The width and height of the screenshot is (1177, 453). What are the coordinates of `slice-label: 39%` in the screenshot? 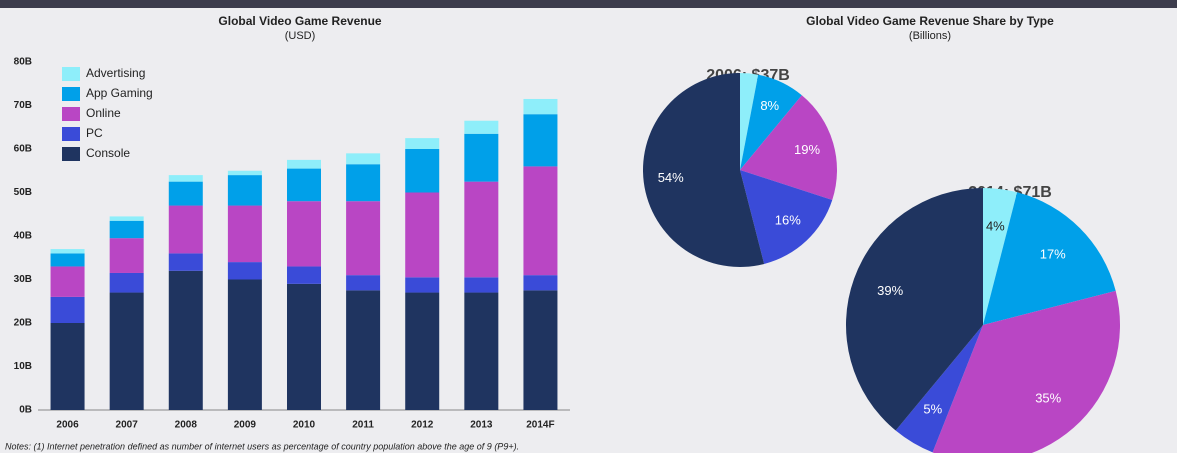 It's located at (890, 290).